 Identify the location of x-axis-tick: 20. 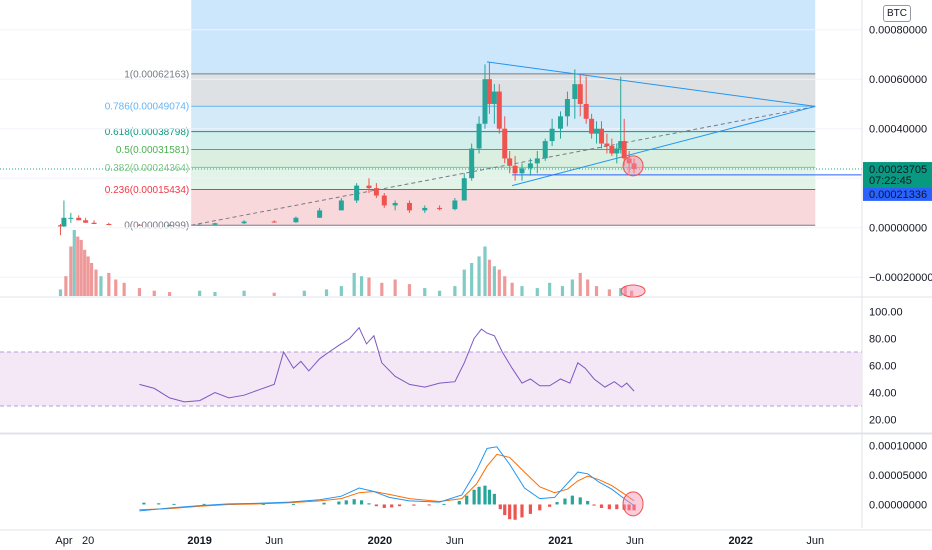
(88, 541).